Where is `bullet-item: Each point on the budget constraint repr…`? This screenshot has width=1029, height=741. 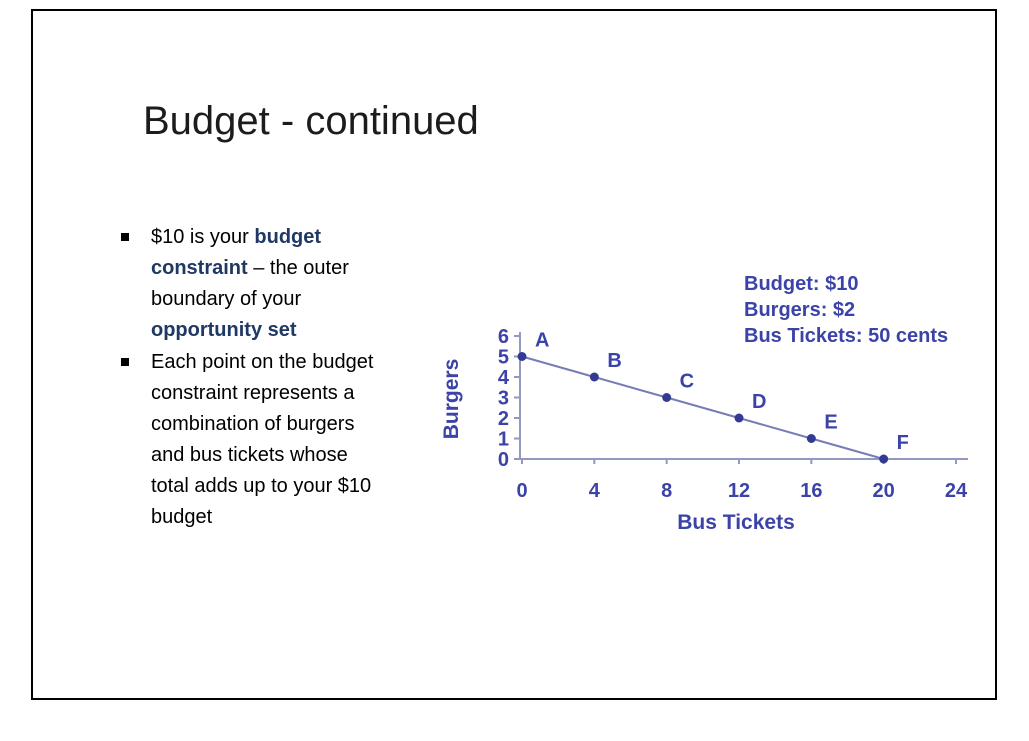 bullet-item: Each point on the budget constraint repr… is located at coordinates (271, 440).